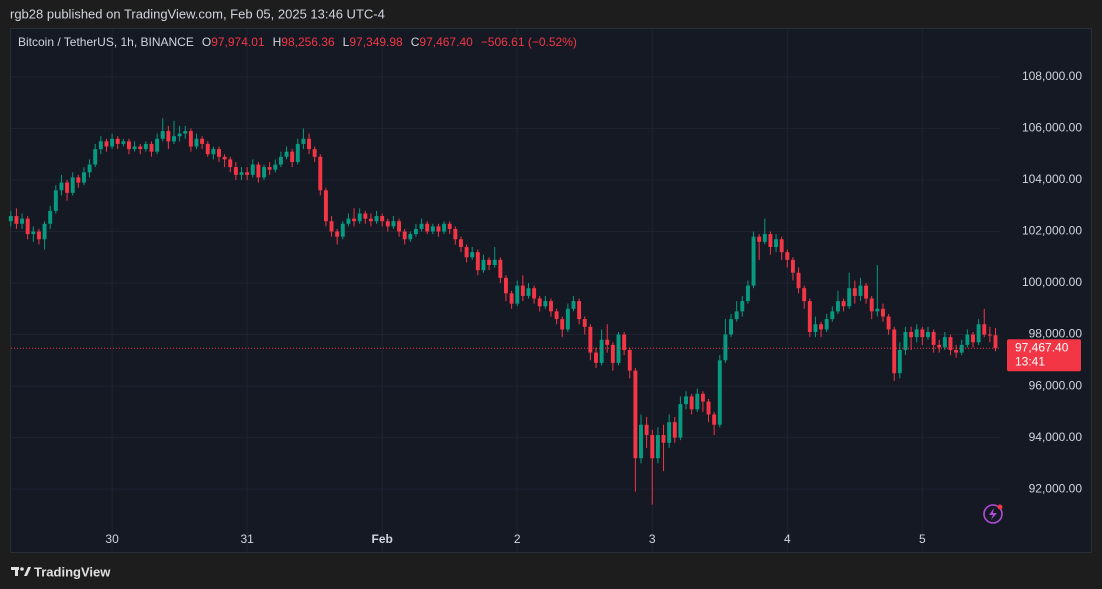 The image size is (1102, 589). What do you see at coordinates (72, 571) in the screenshot?
I see `brand: TradingView` at bounding box center [72, 571].